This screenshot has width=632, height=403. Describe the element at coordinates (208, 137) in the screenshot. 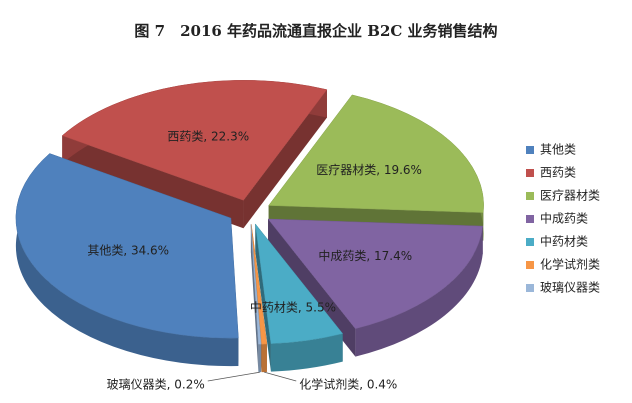

I see `data-label: 西药类, 22.3%` at that location.